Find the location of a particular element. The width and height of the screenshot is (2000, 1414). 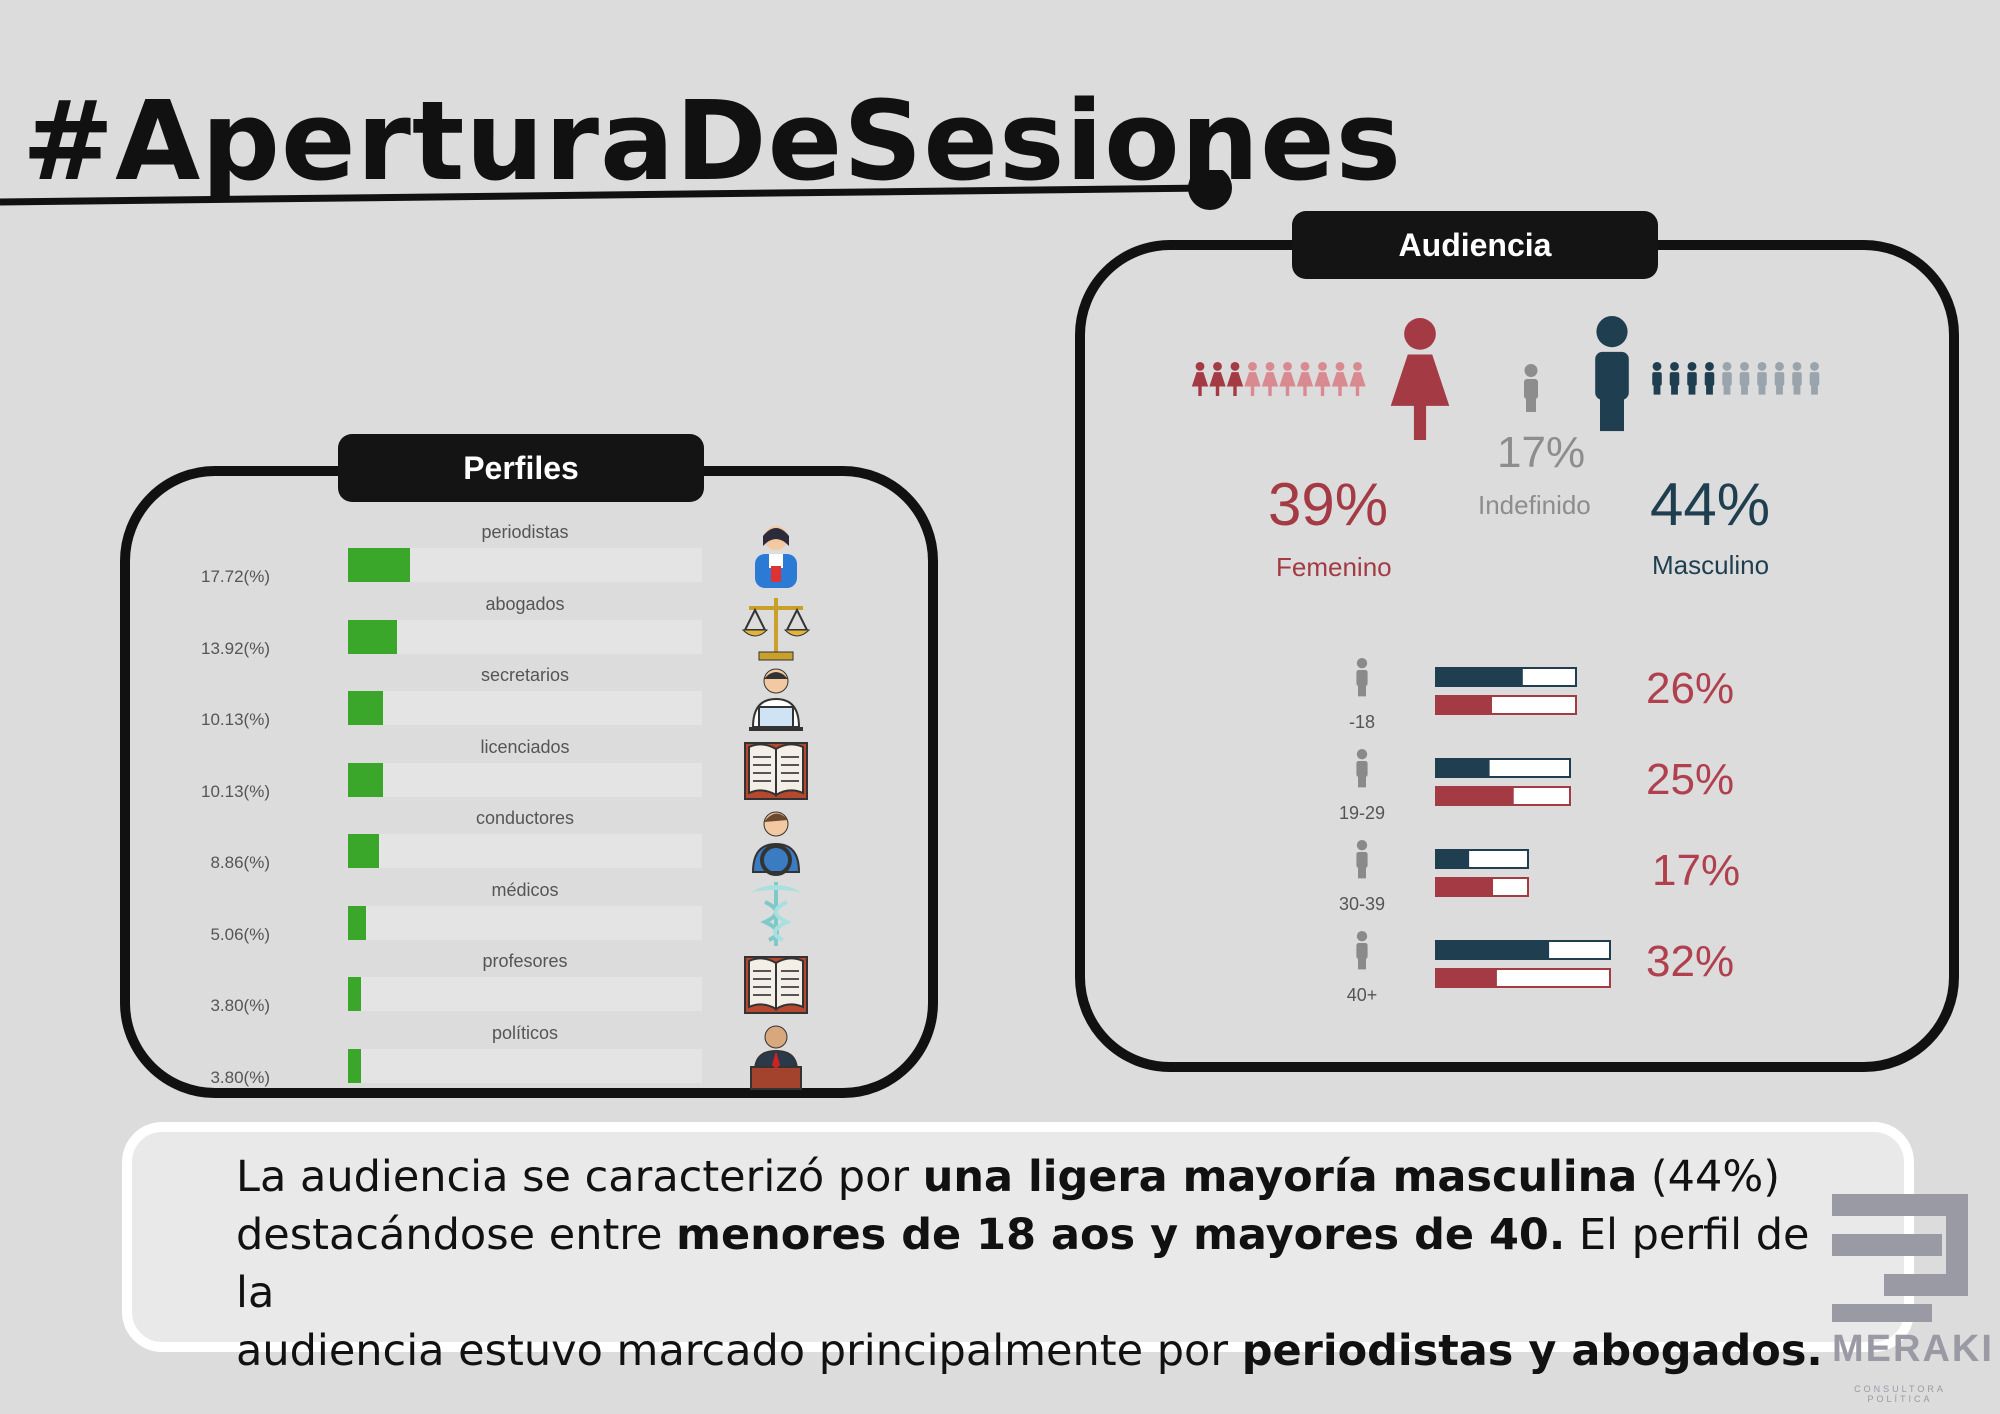

age-label: 19-29 is located at coordinates (1362, 813).